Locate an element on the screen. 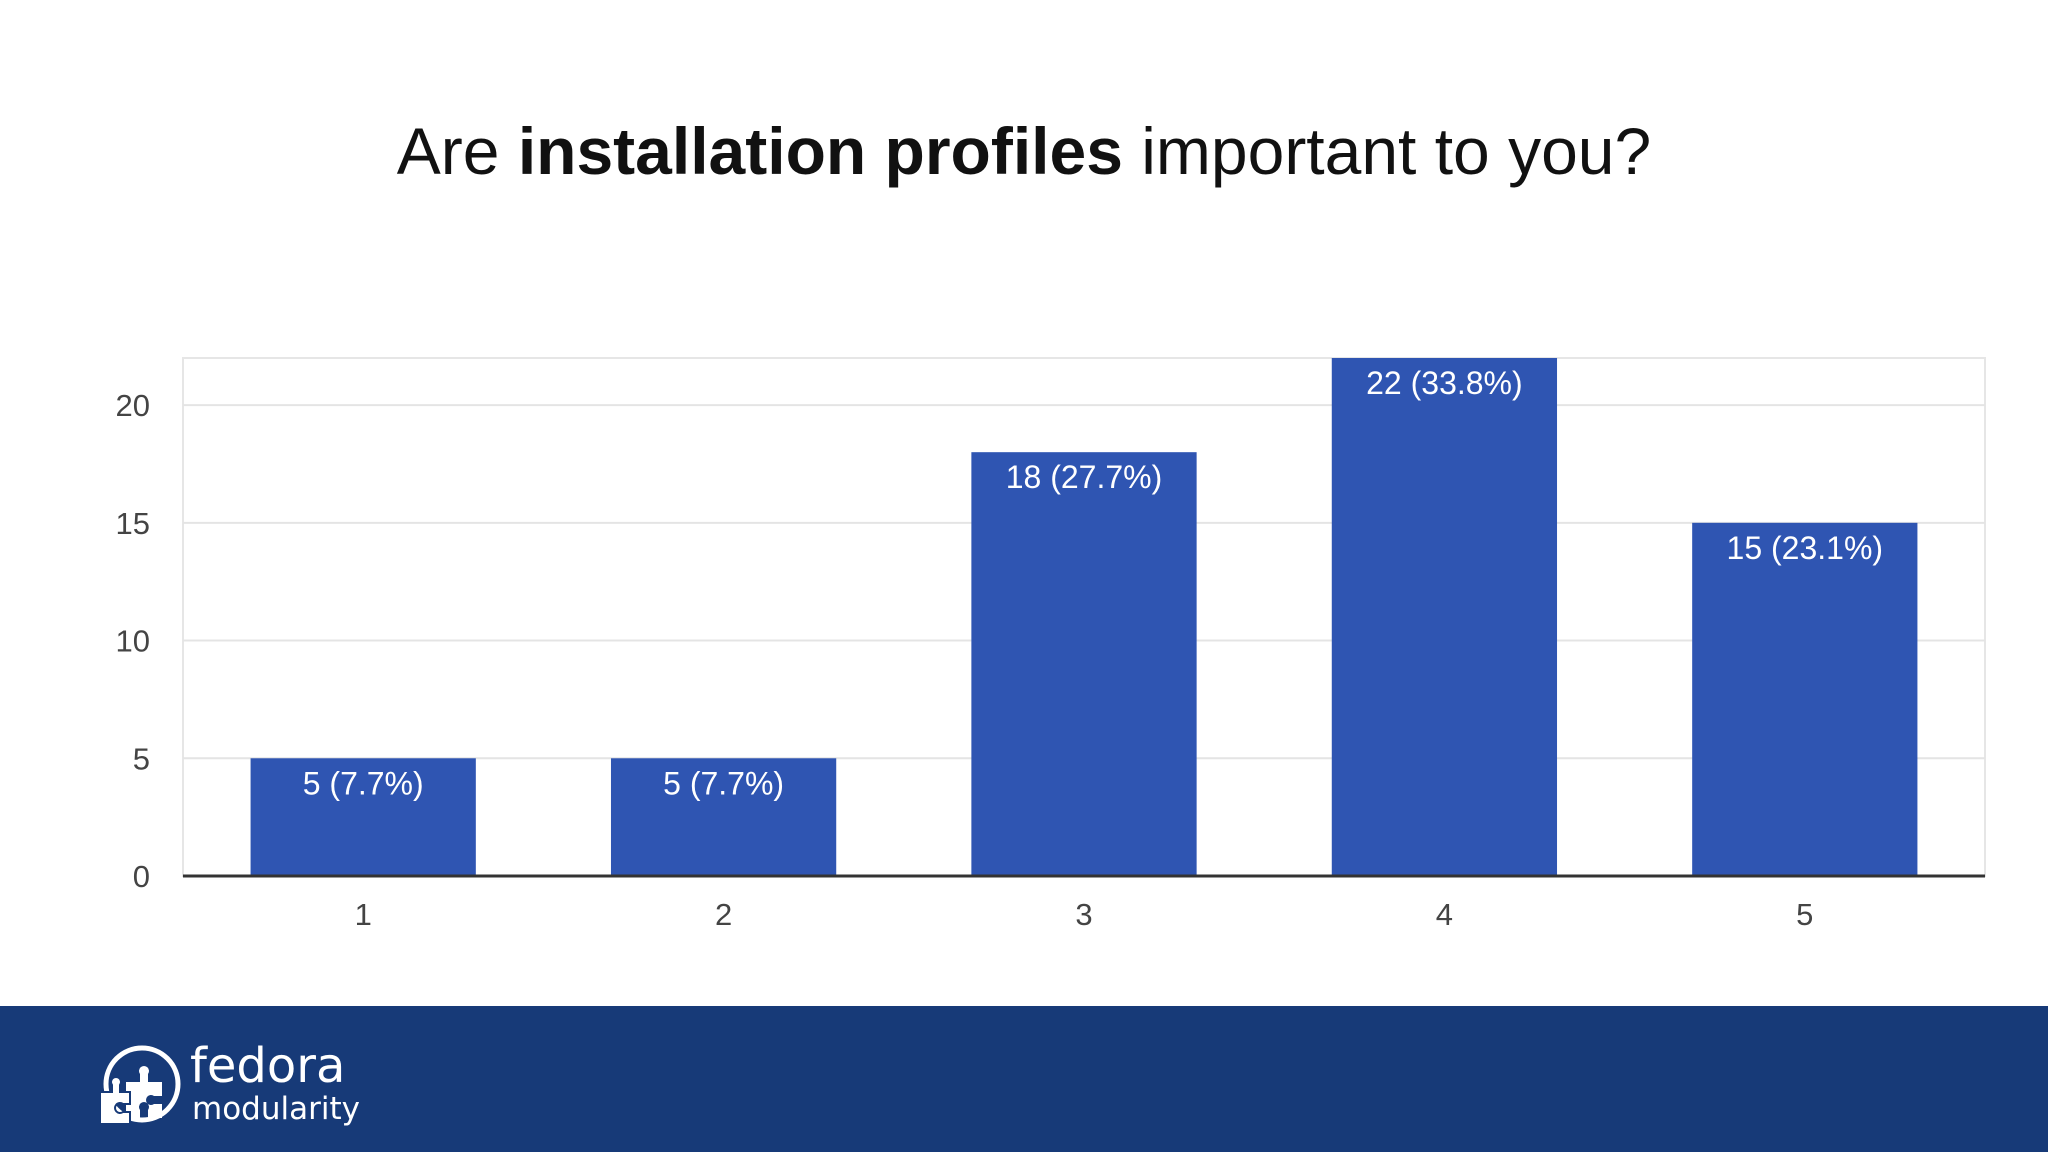  brand-subtitle: modularity is located at coordinates (276, 1109).